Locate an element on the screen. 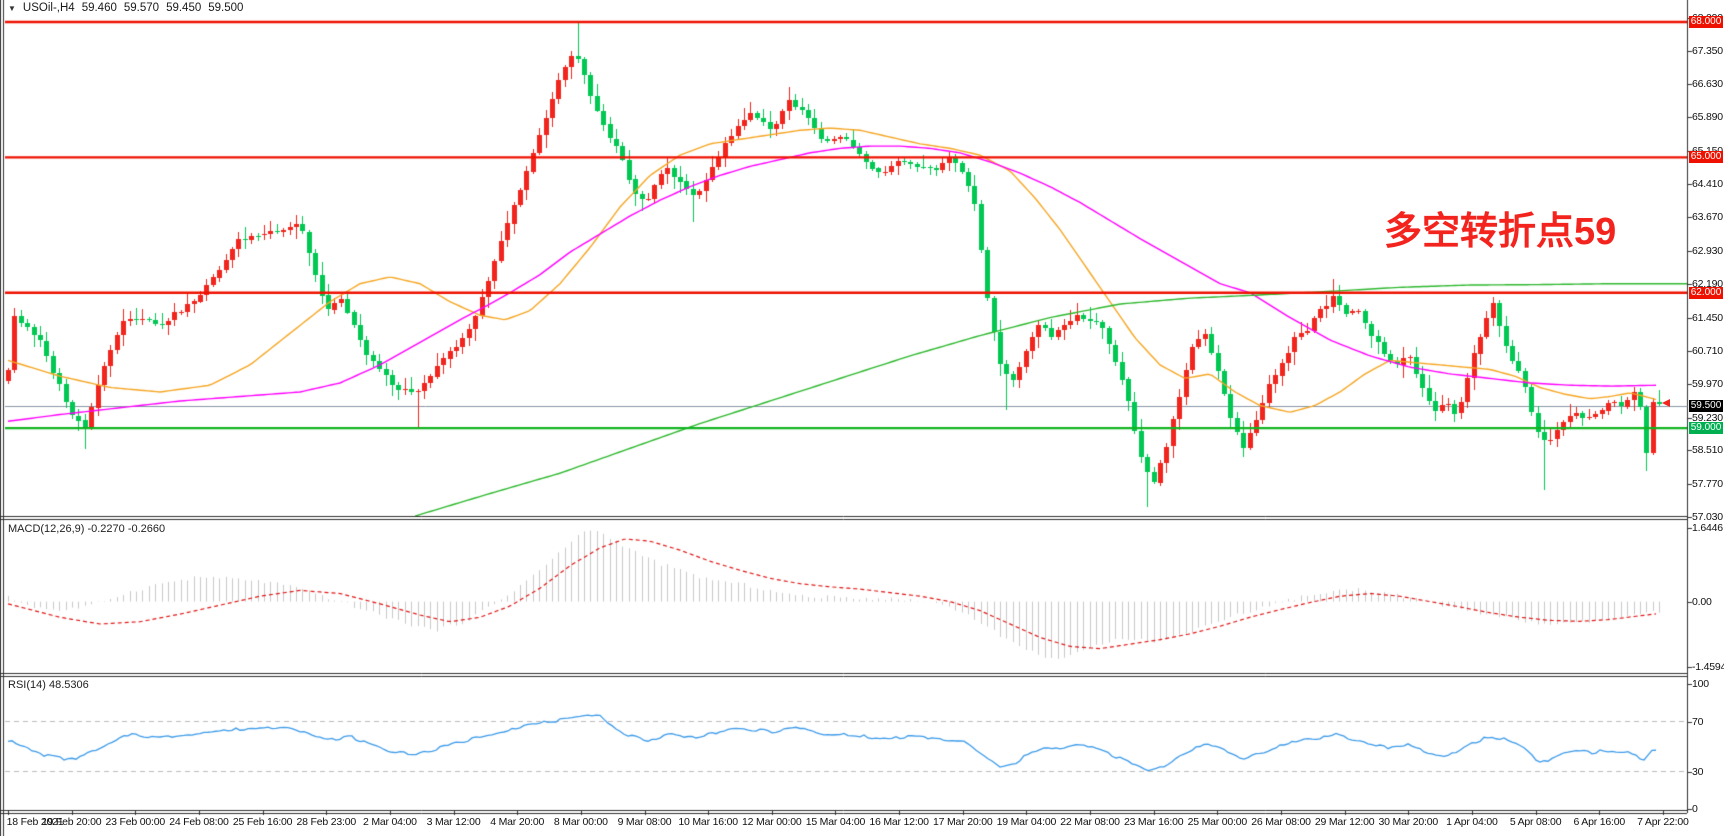 The image size is (1724, 836). quote-high: 59.570 is located at coordinates (141, 8).